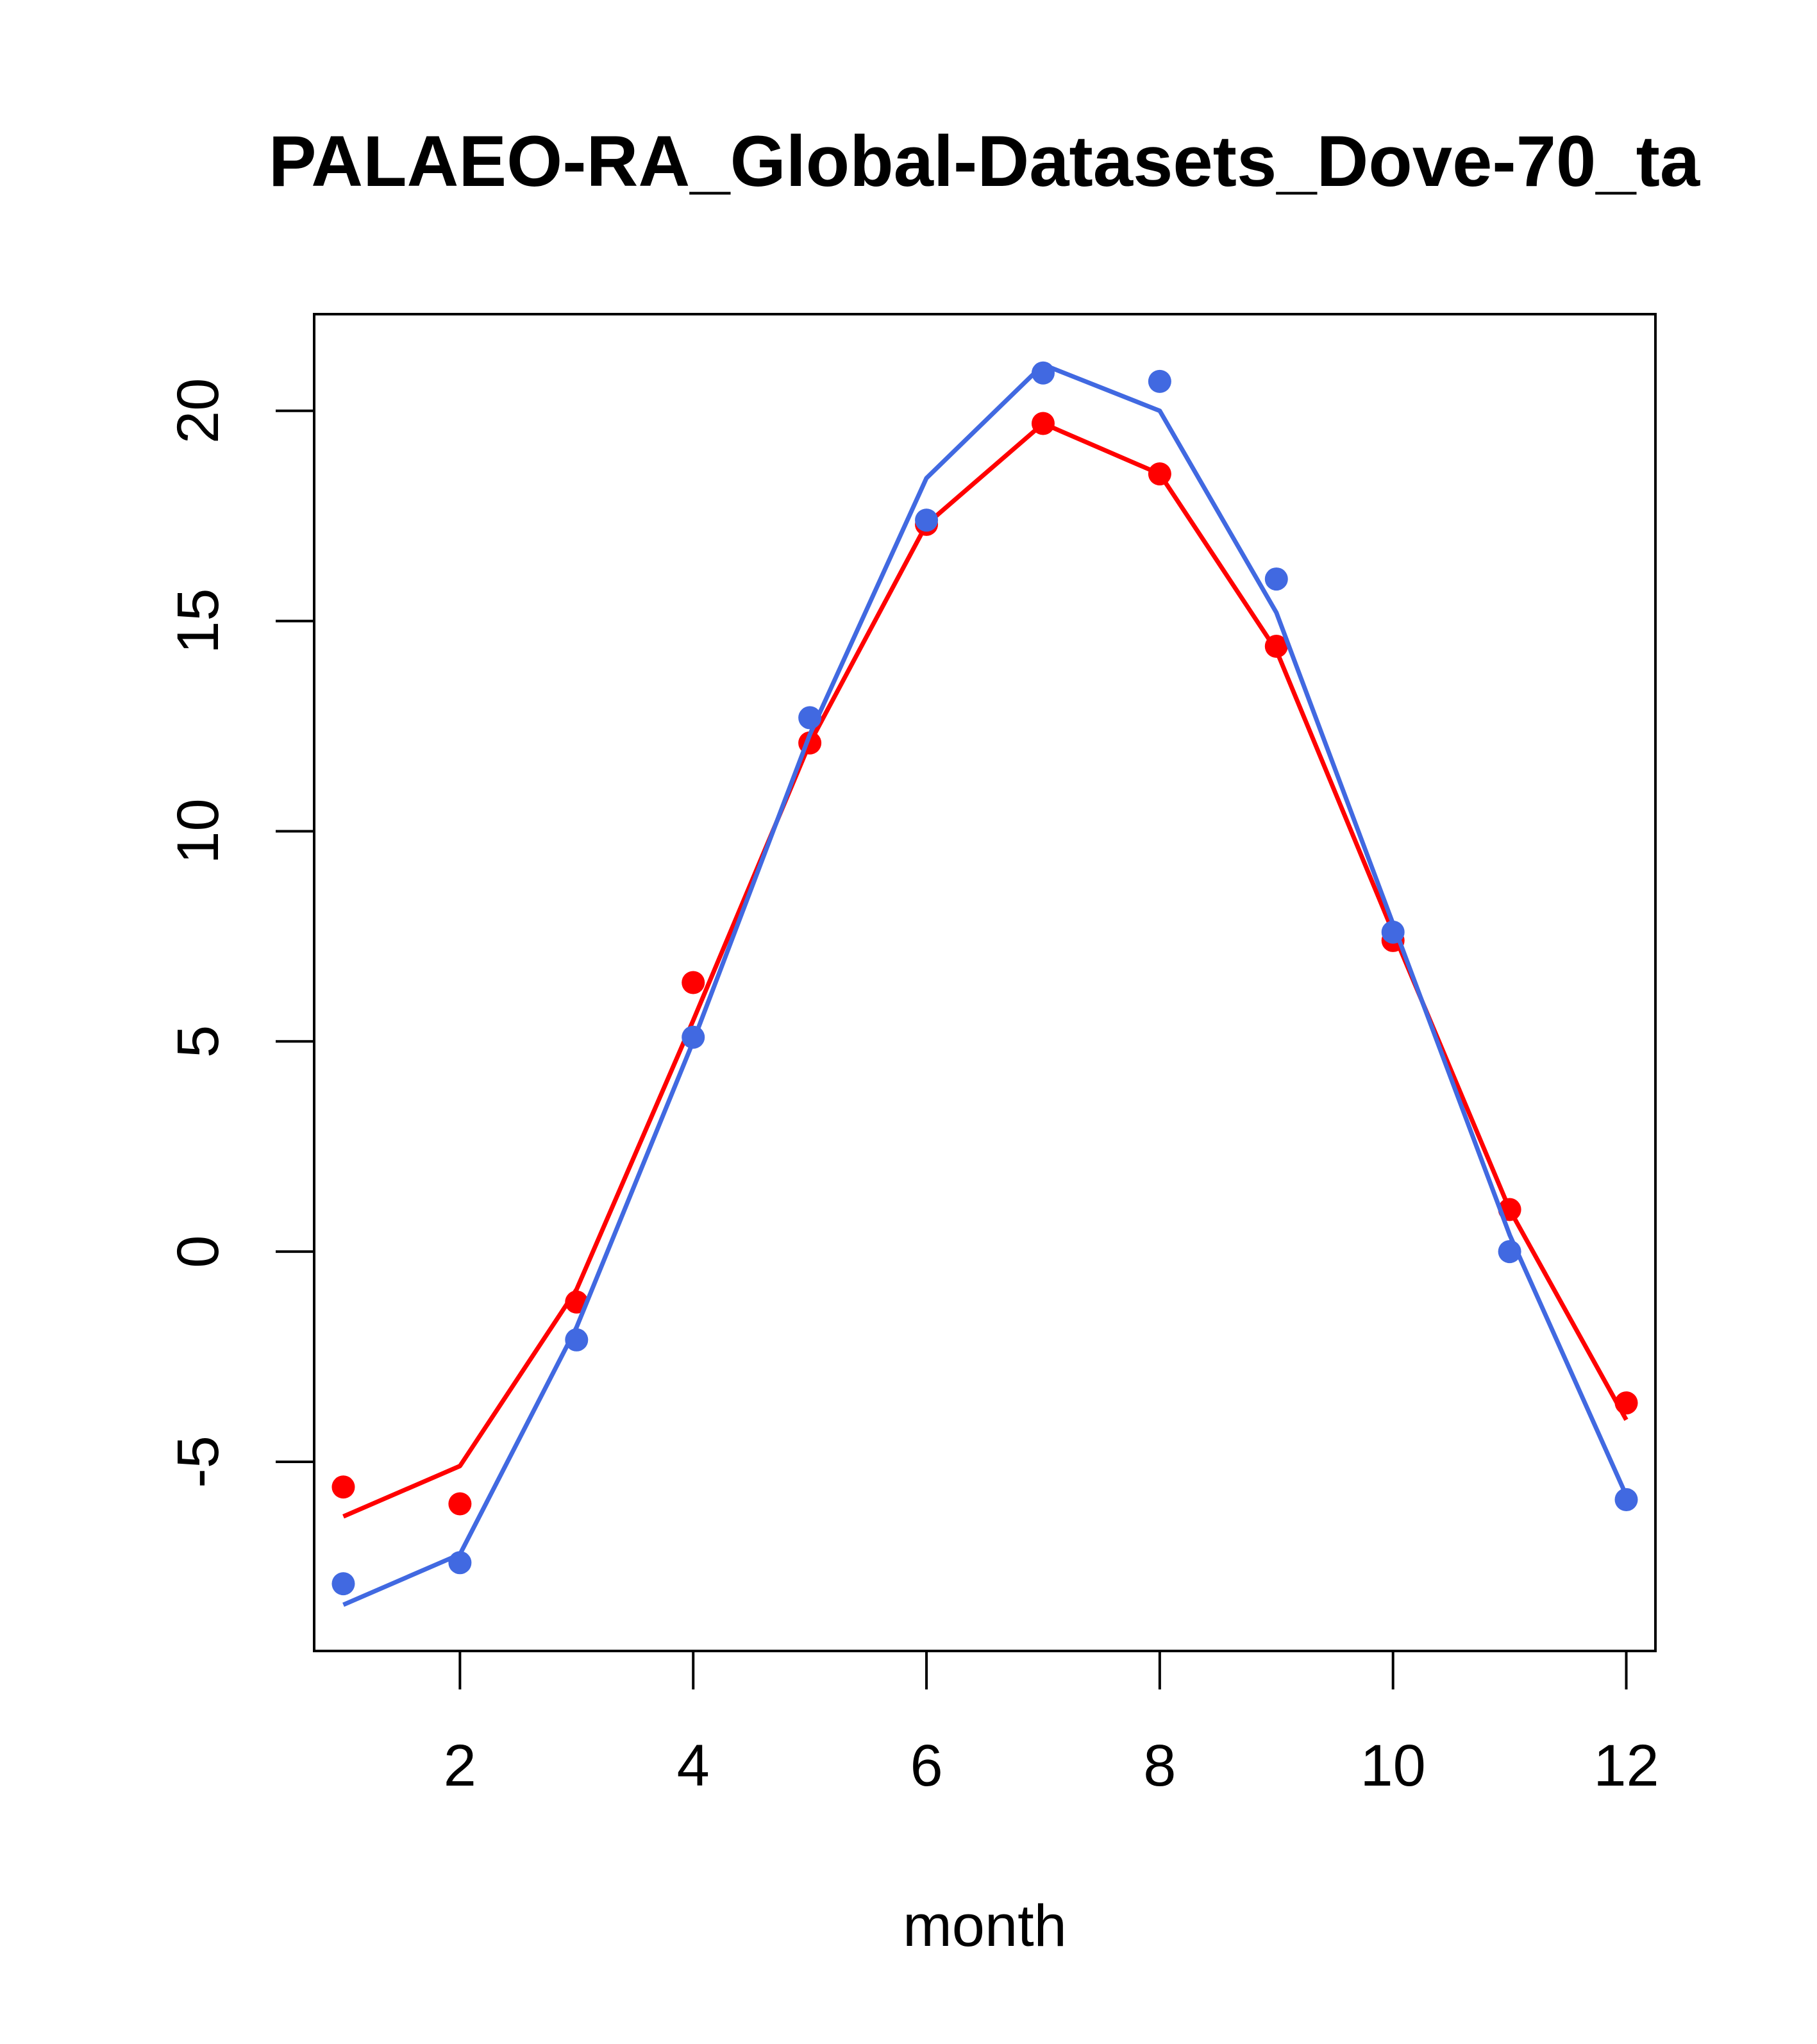  I want to click on y-tick-label: 10, so click(198, 831).